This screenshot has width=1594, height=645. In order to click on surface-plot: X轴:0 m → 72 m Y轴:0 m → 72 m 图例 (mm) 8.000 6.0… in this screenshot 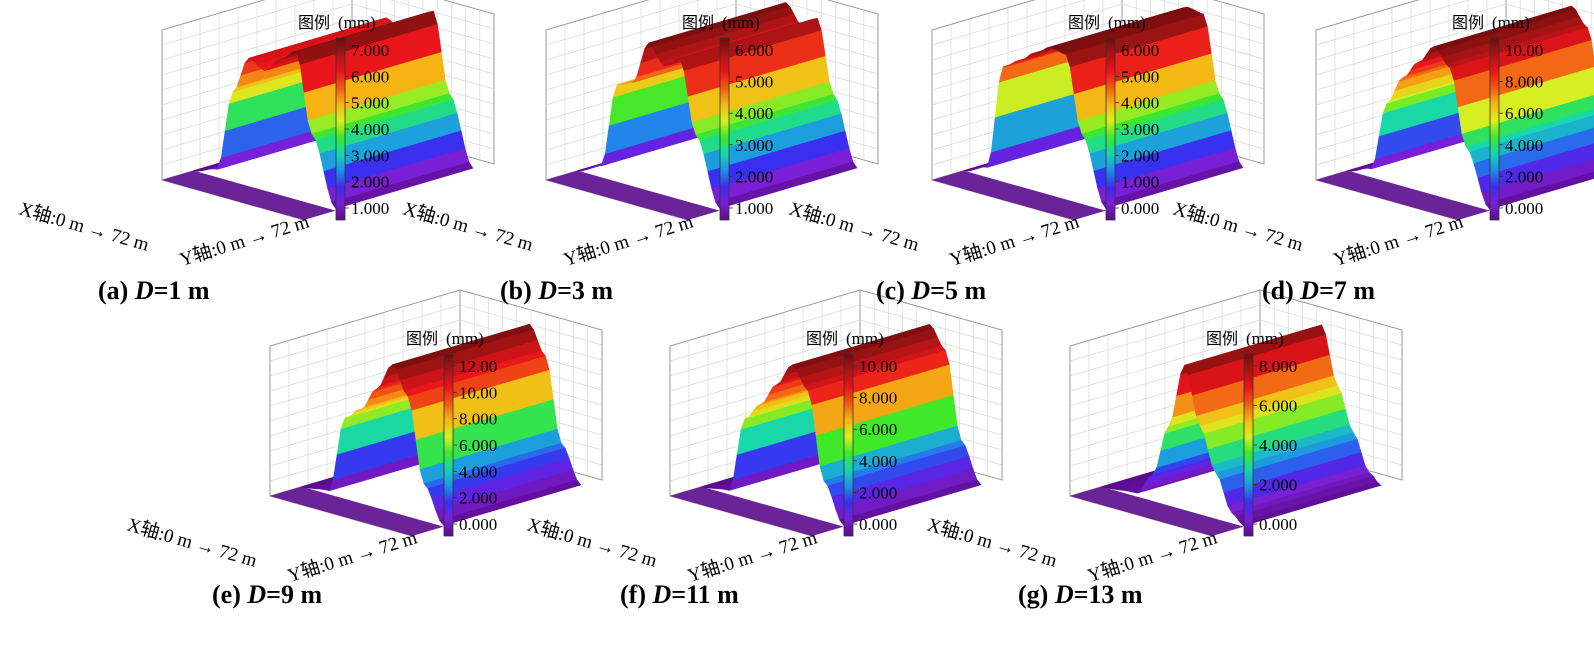, I will do `click(1164, 438)`.